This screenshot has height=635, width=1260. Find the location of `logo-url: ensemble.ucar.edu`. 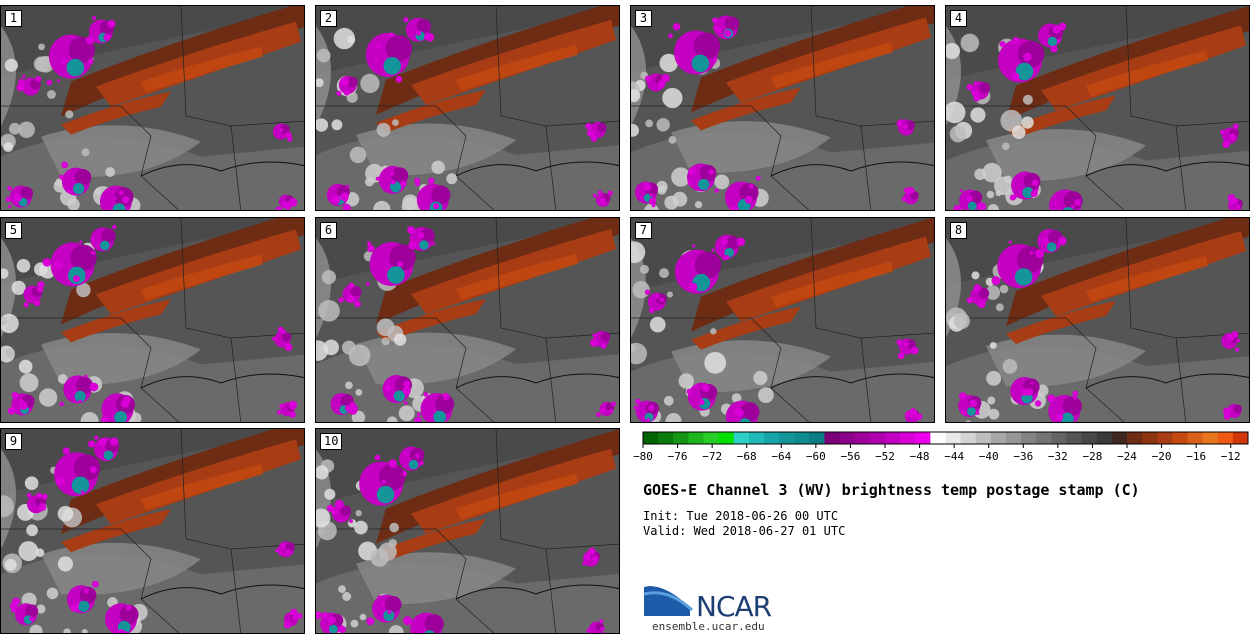

logo-url: ensemble.ucar.edu is located at coordinates (708, 626).